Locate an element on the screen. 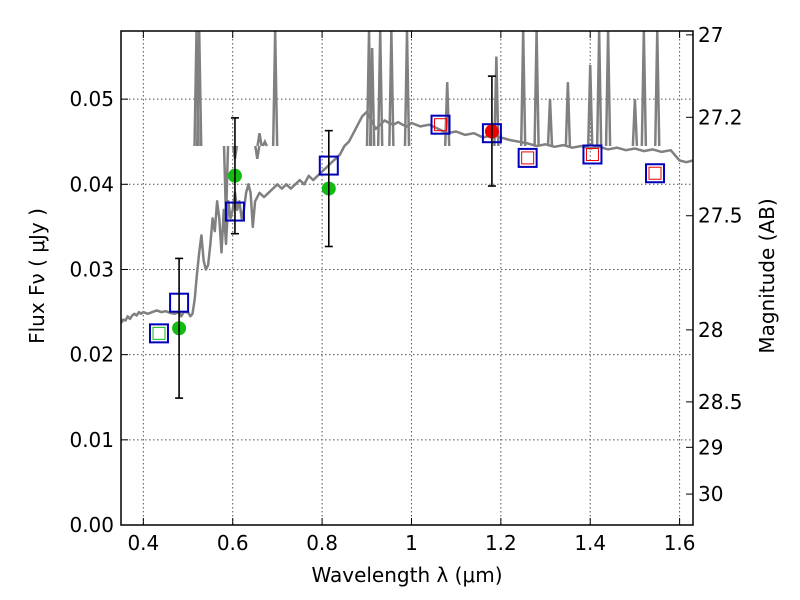 Image resolution: width=800 pixels, height=600 pixels. y2-axis-title: Magnitude (AB) is located at coordinates (767, 275).